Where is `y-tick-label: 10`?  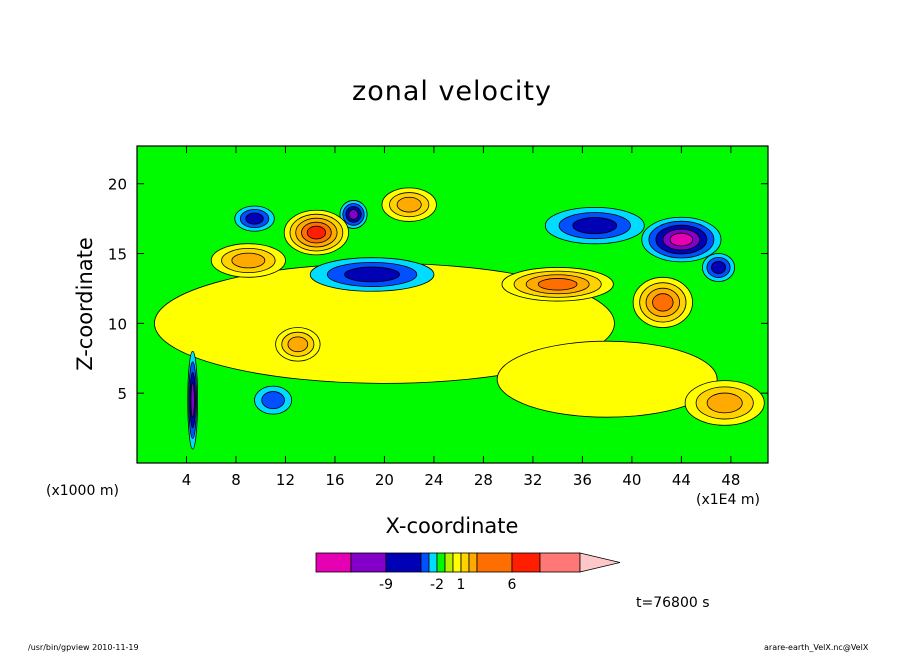
y-tick-label: 10 is located at coordinates (117, 324).